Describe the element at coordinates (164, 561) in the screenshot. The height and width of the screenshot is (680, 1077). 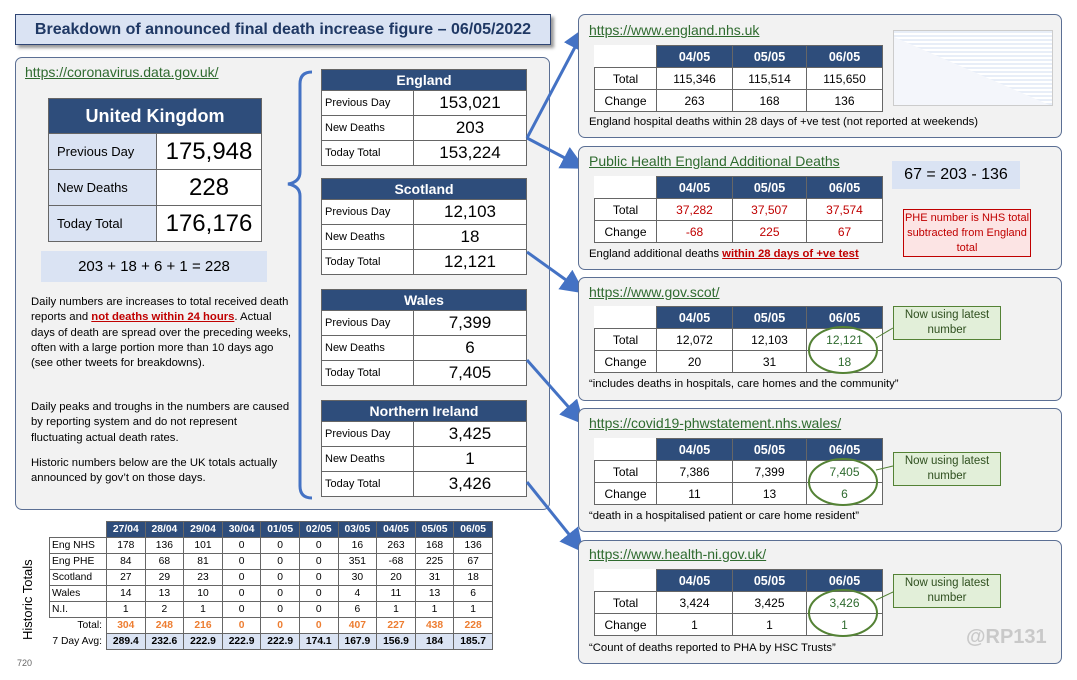
I see `history-cell: 68` at that location.